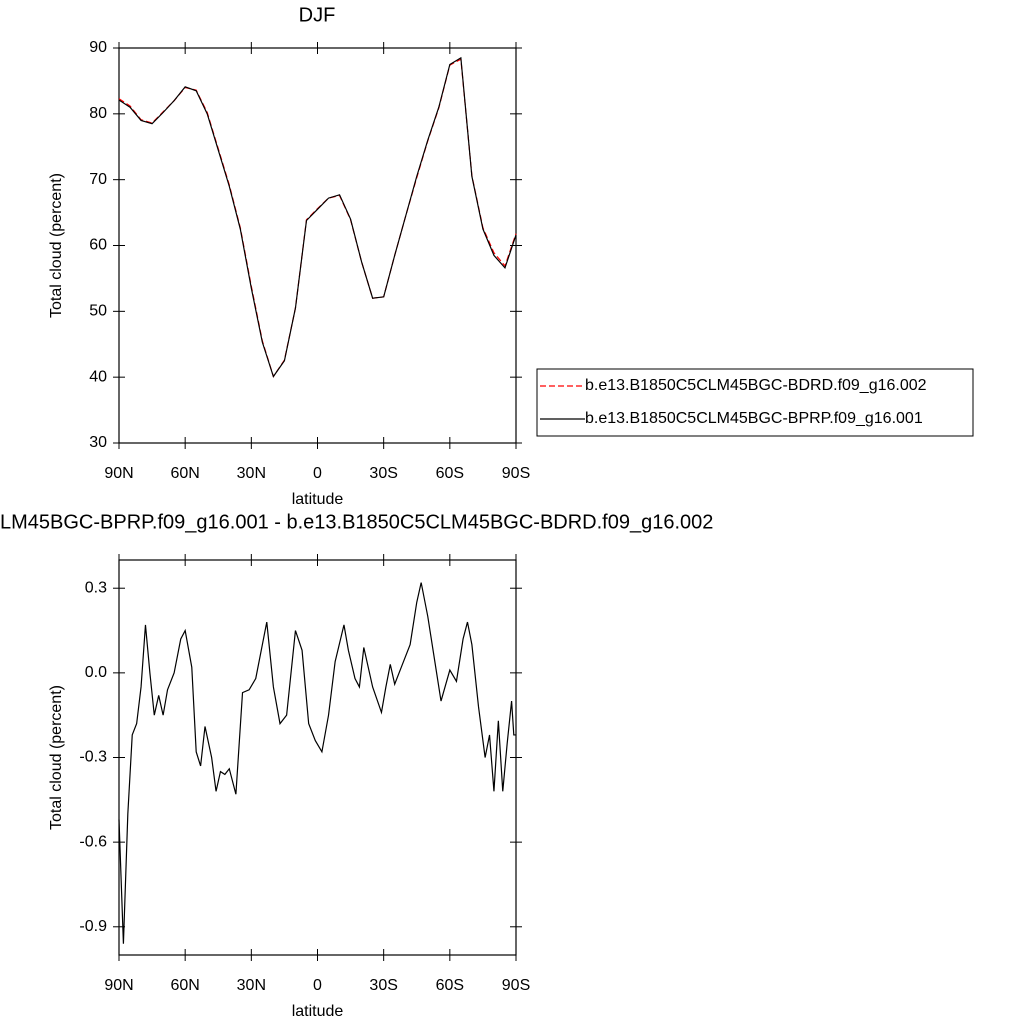 The height and width of the screenshot is (1024, 1024). What do you see at coordinates (317, 15) in the screenshot?
I see `chart-title: DJF` at bounding box center [317, 15].